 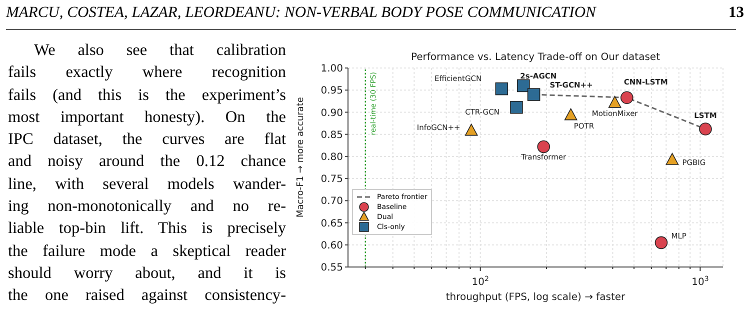 I want to click on text: 13, so click(x=736, y=13).